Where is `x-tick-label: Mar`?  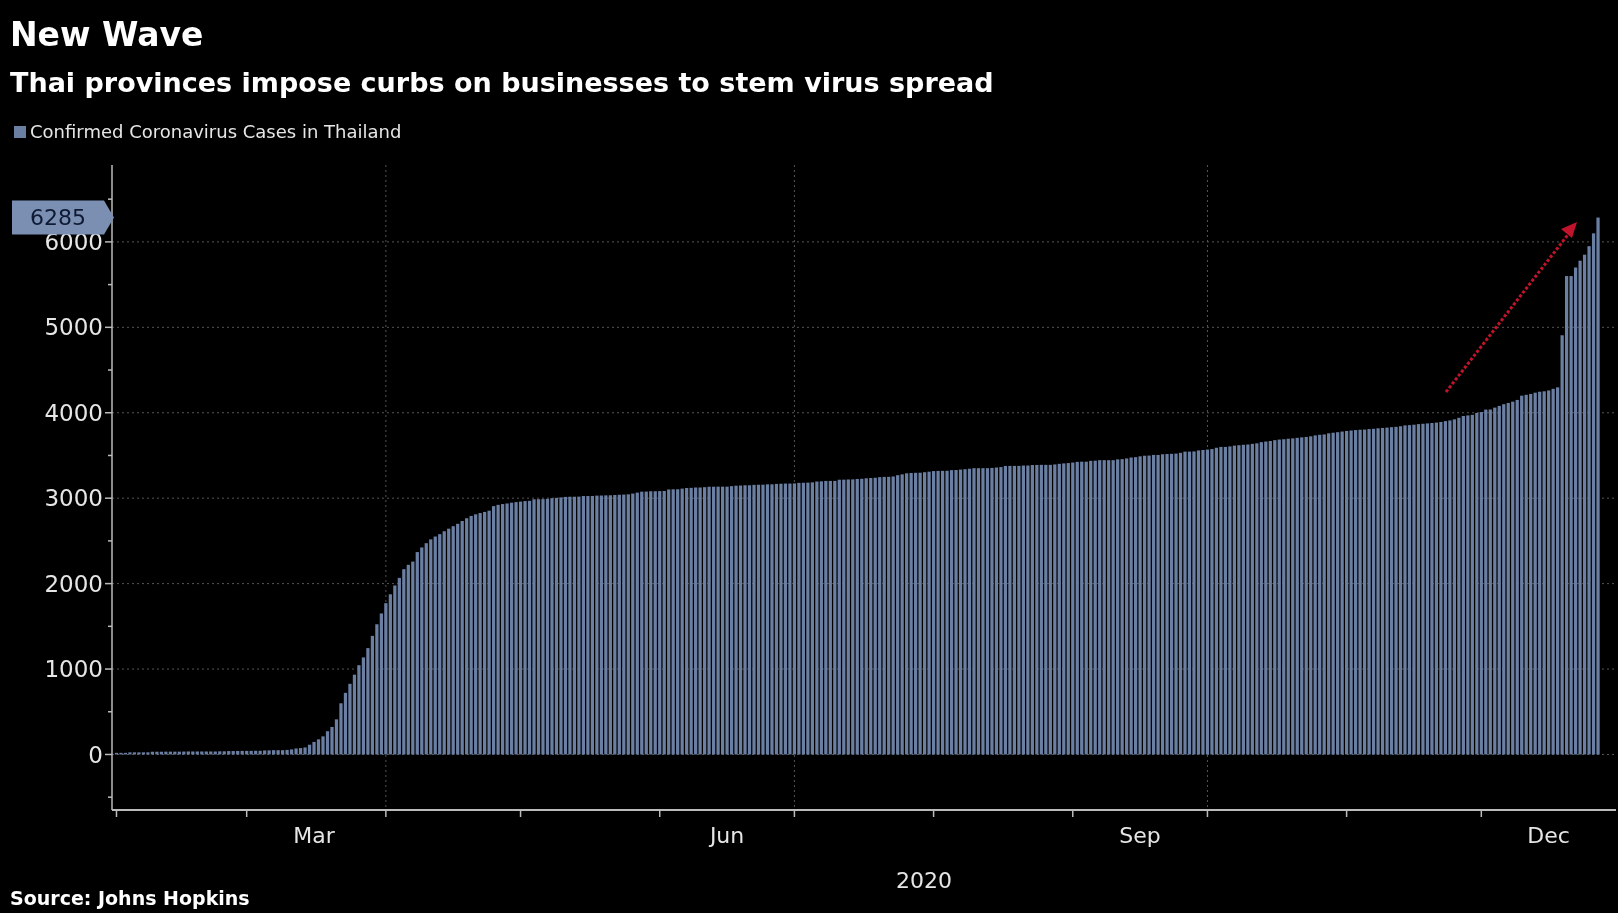
x-tick-label: Mar is located at coordinates (314, 835).